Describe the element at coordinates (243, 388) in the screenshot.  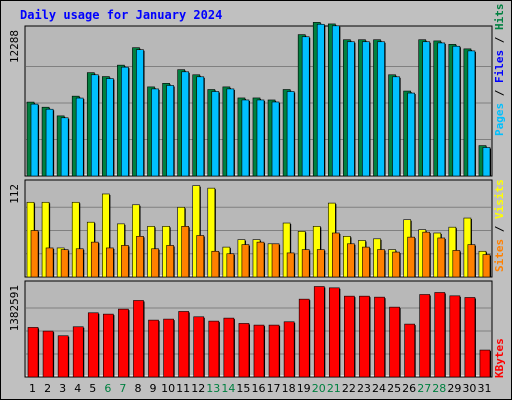
I see `tick-label-day: 15` at that location.